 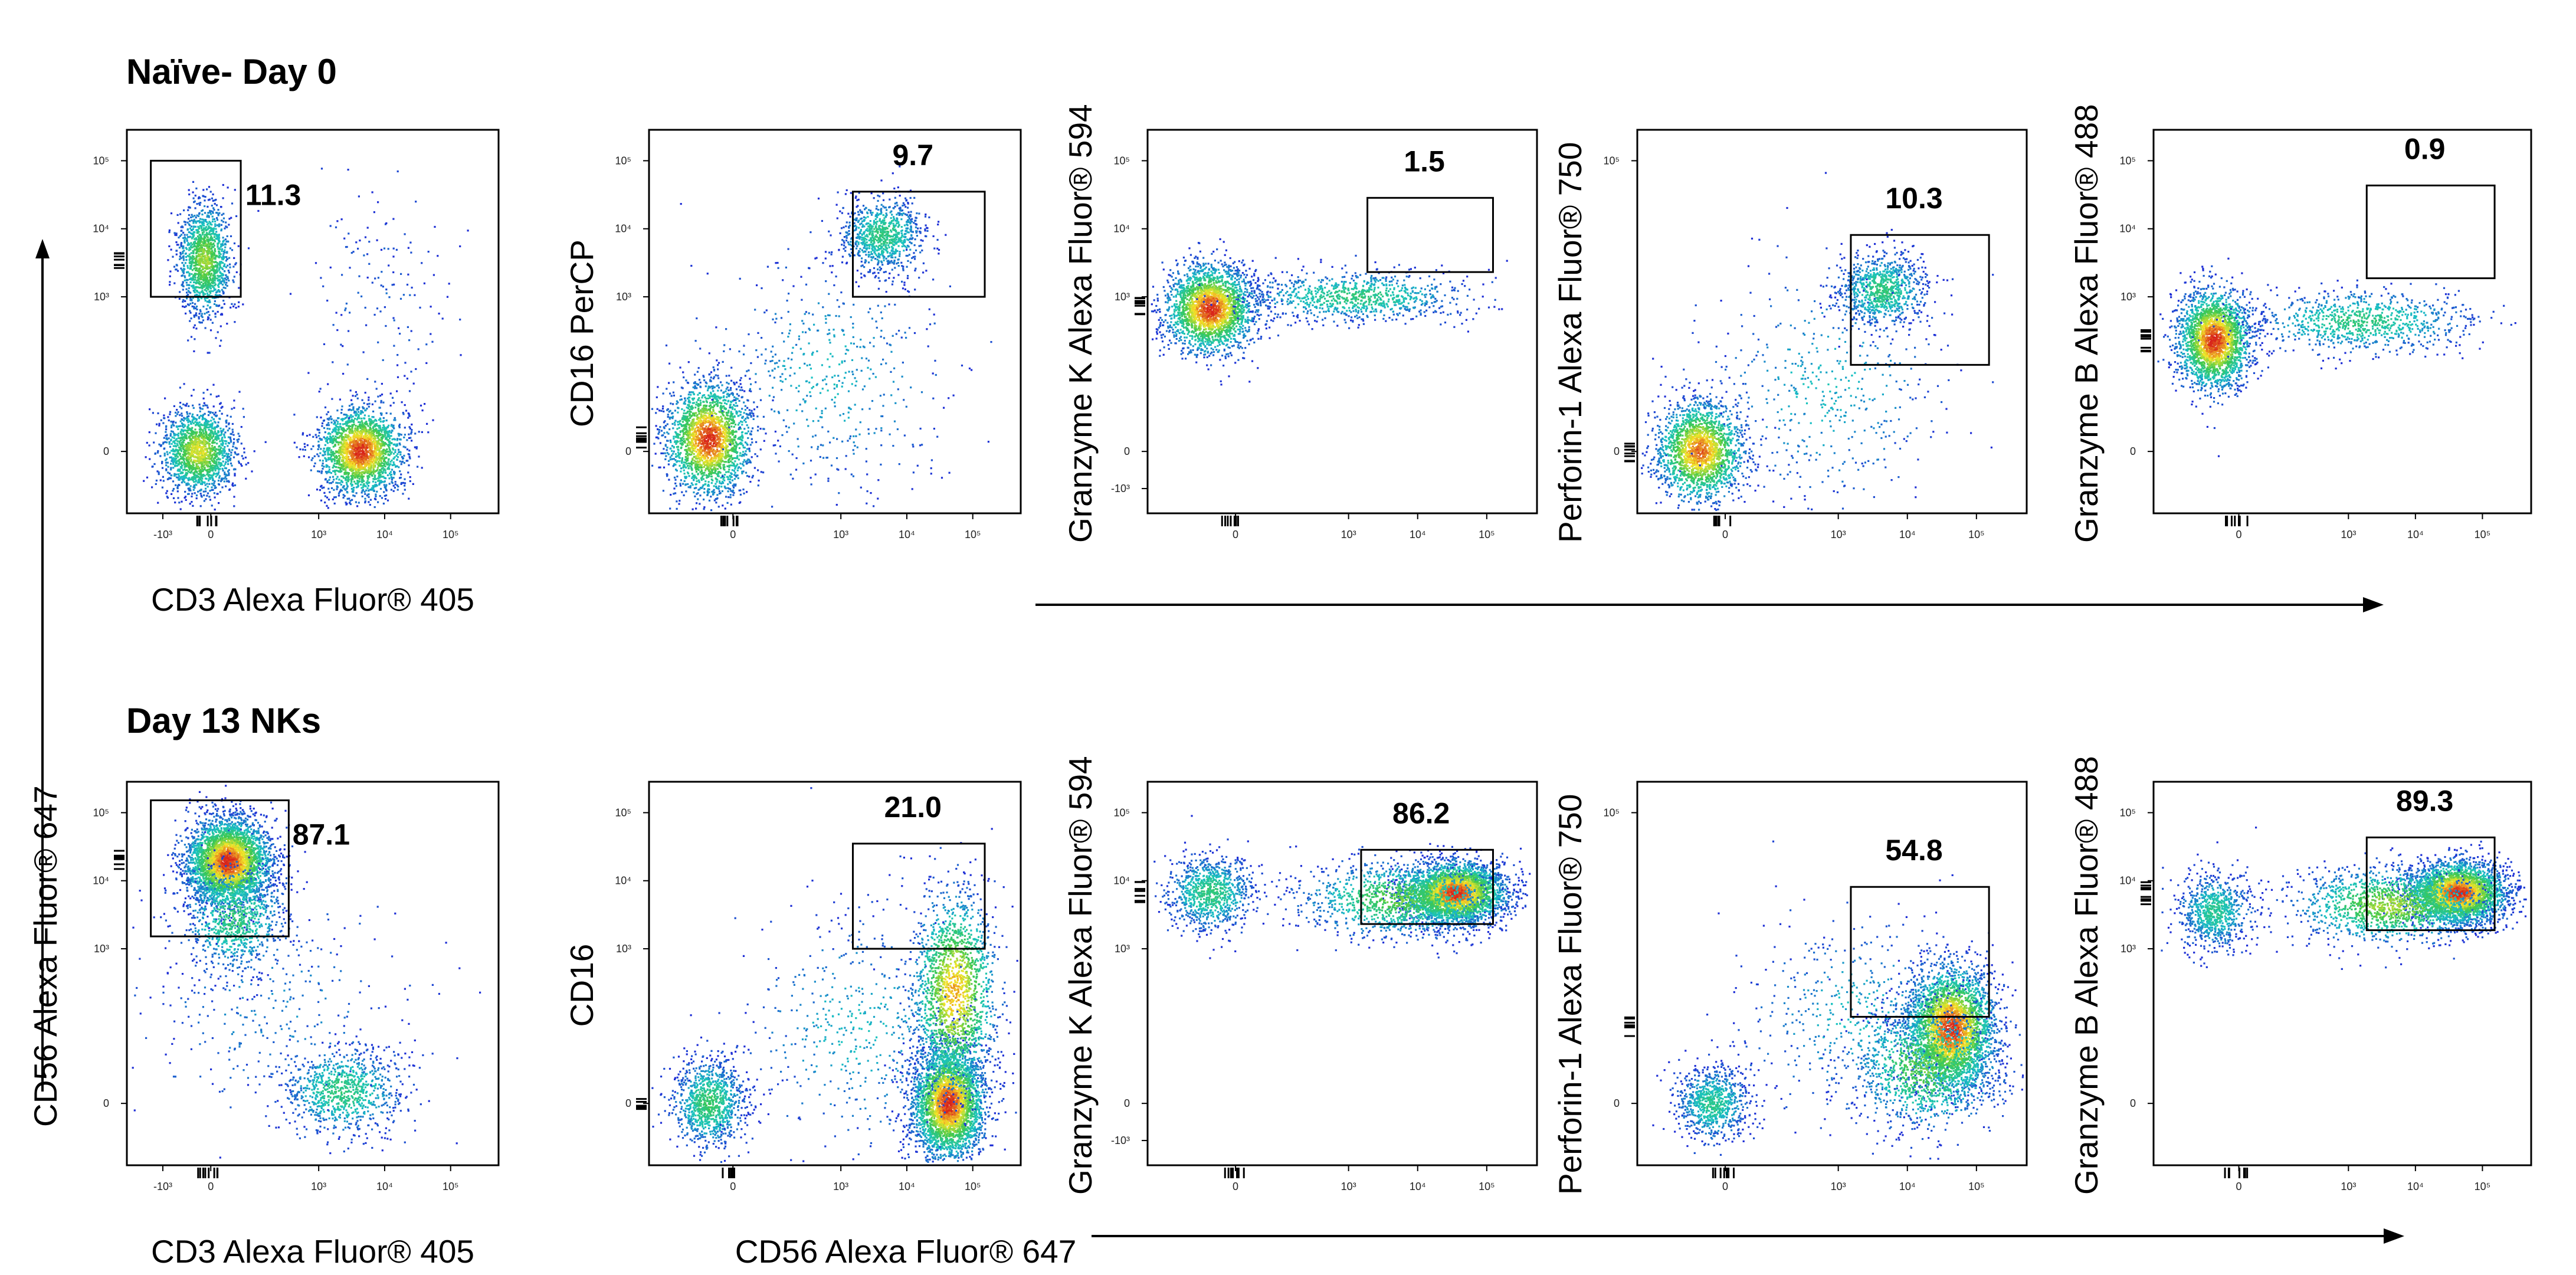 I want to click on row-title-naive: Naïve- Day 0, so click(x=231, y=71).